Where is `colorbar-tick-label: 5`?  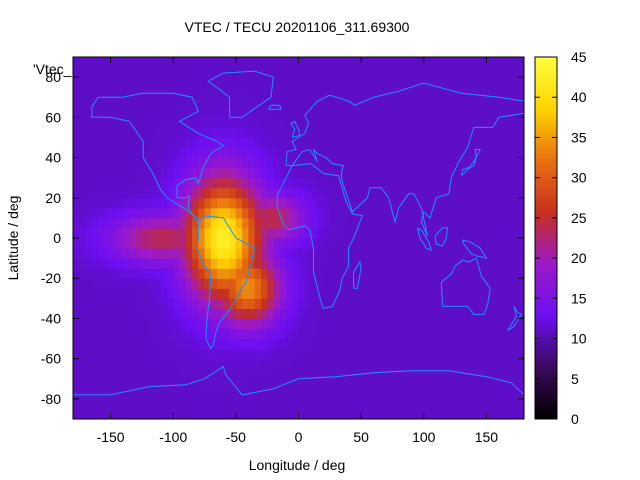 colorbar-tick-label: 5 is located at coordinates (575, 379).